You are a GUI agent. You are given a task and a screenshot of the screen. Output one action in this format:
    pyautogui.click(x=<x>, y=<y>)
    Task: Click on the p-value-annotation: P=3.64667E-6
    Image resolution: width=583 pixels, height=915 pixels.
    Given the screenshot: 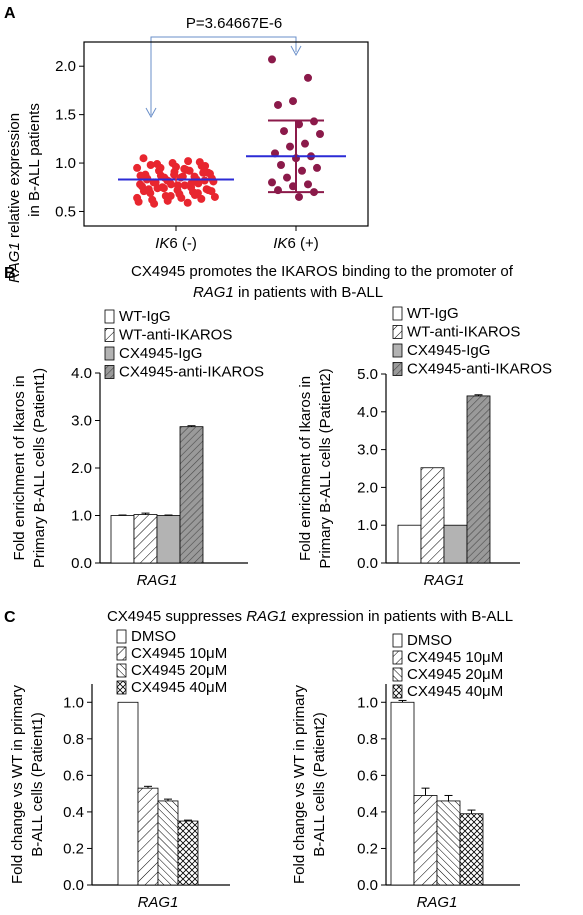 What is the action you would take?
    pyautogui.click(x=234, y=23)
    